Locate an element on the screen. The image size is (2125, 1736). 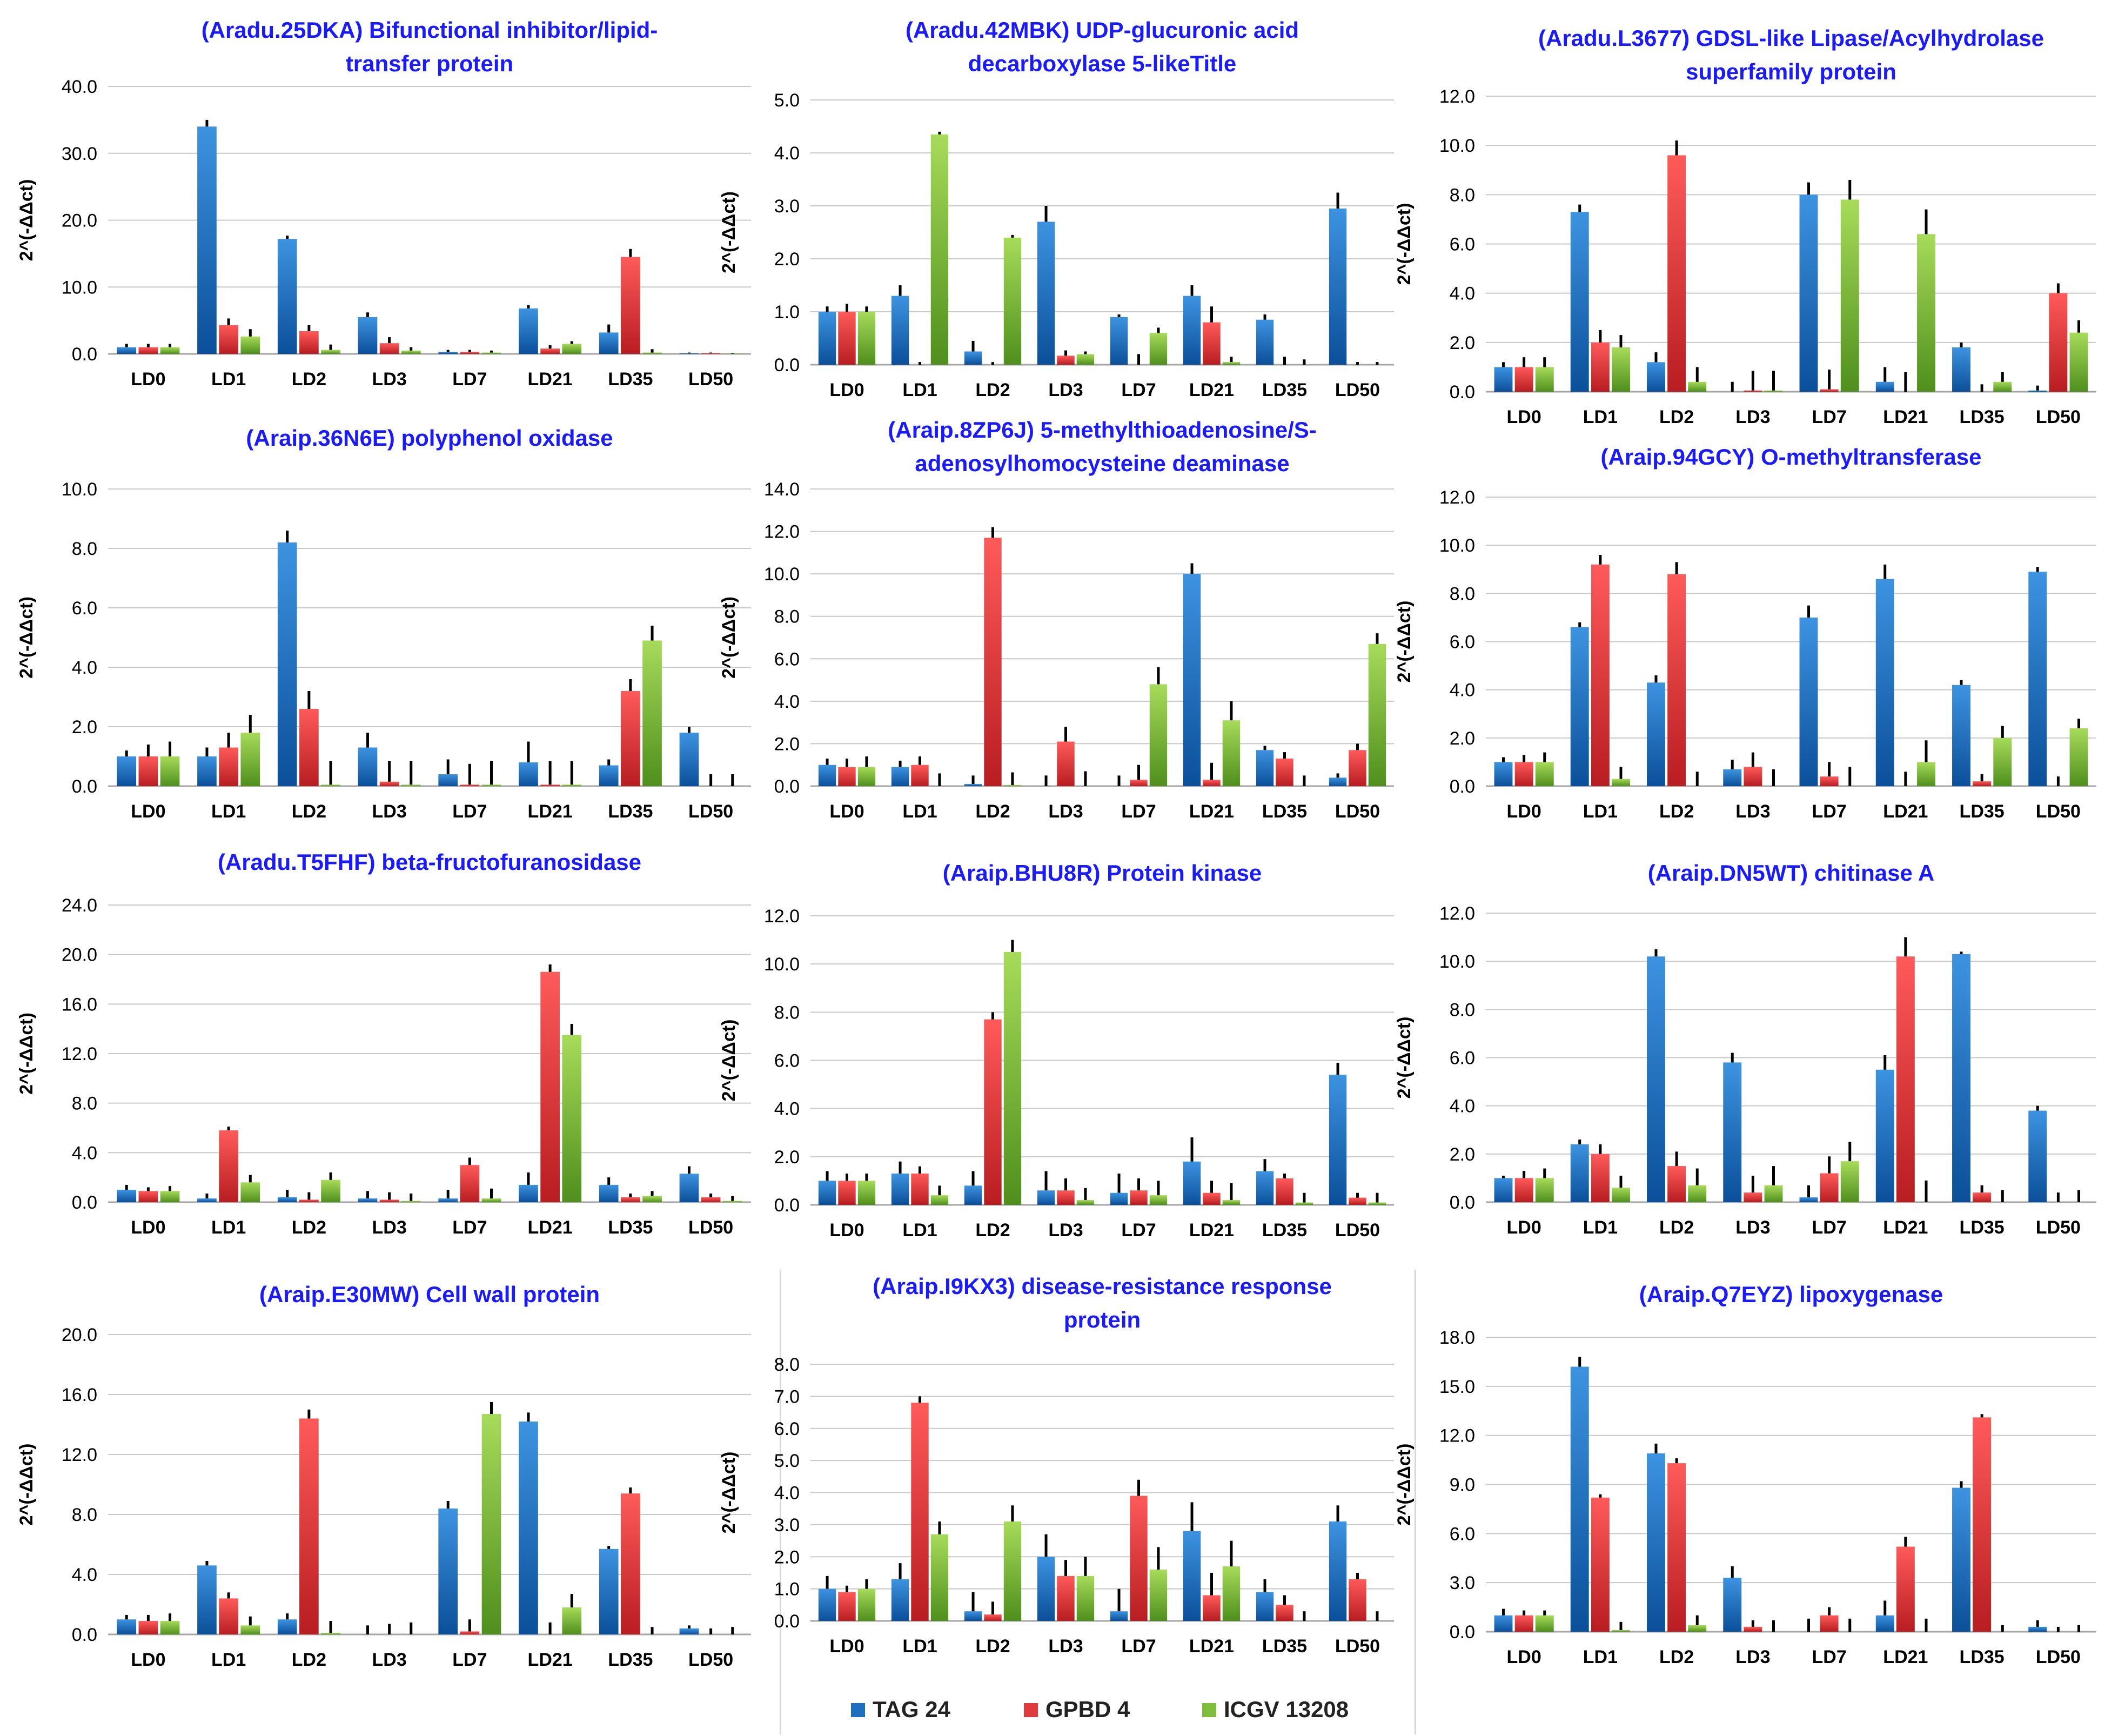
bar-gpbd-4-ld21 is located at coordinates (550, 351).